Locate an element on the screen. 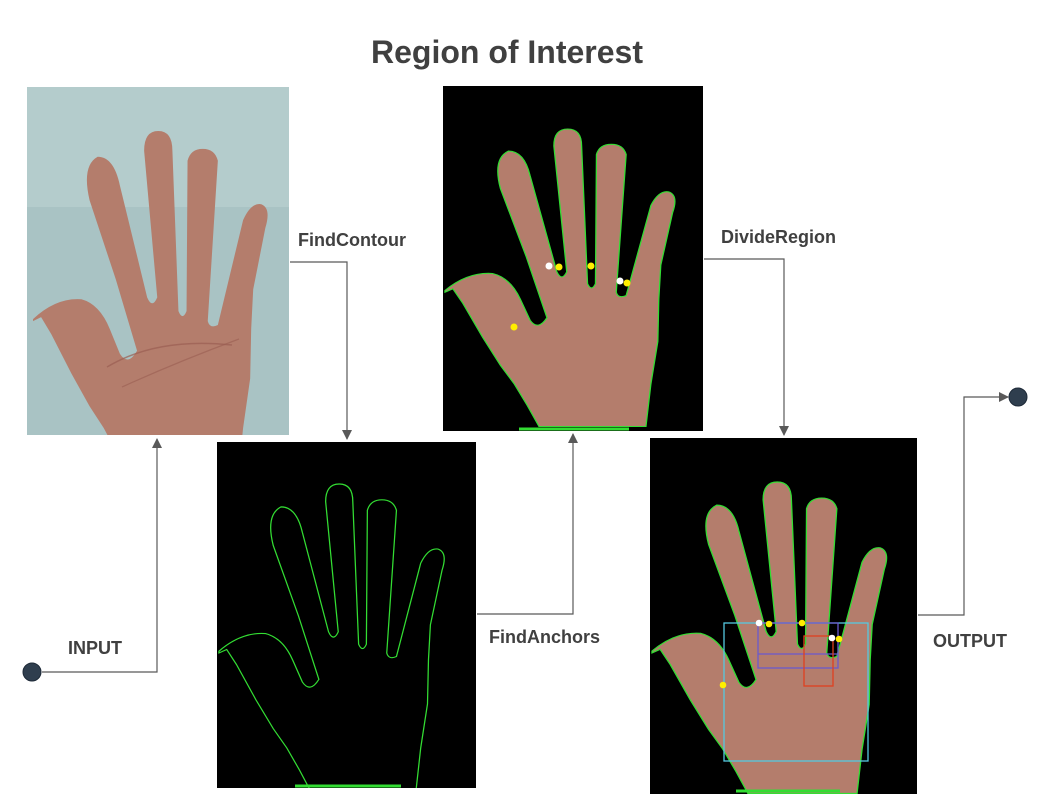 The image size is (1058, 794). contour-panel is located at coordinates (346, 615).